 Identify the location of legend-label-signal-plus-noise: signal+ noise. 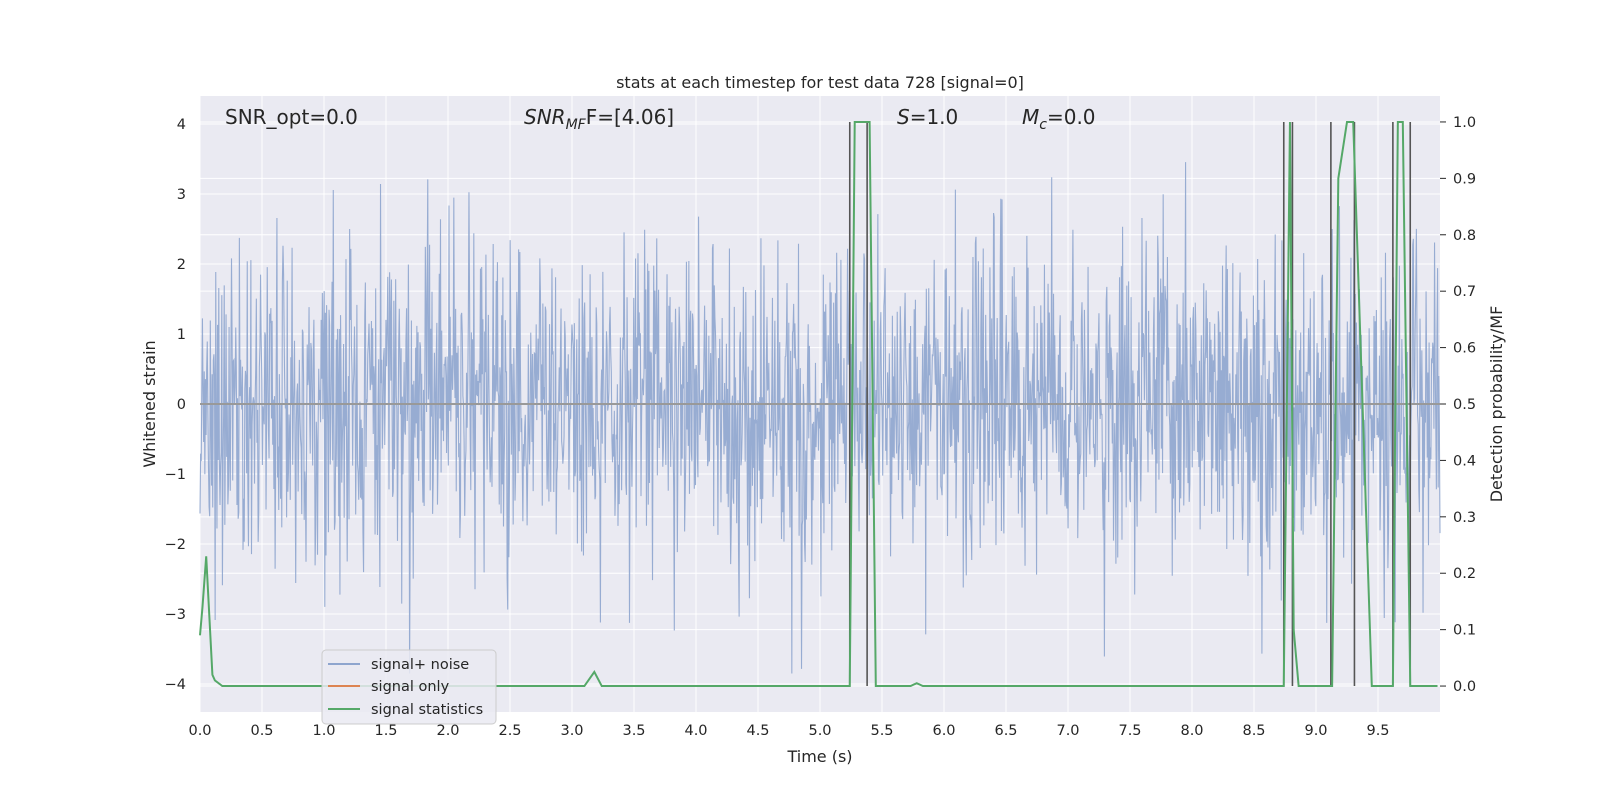
(420, 665).